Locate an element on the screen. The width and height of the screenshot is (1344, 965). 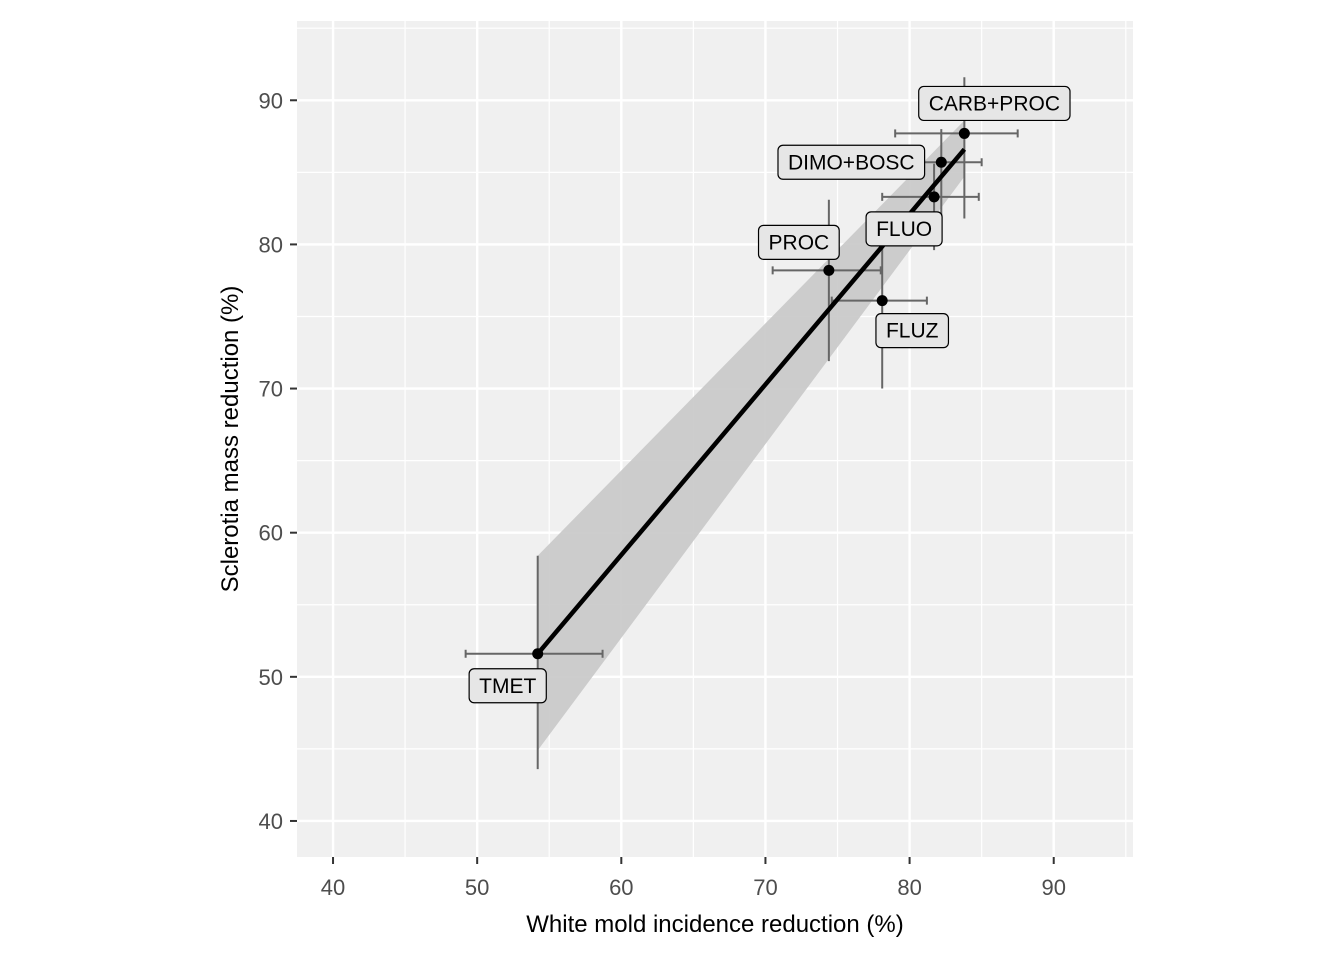
label-text: CARB+PROC is located at coordinates (994, 103).